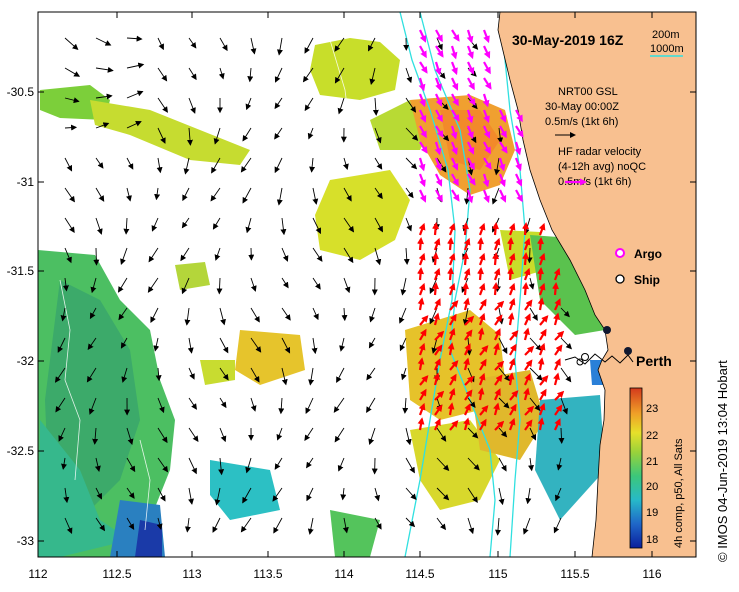 The image size is (739, 592). I want to click on hf-legend-line2: (4-12h avg) noQC, so click(602, 167).